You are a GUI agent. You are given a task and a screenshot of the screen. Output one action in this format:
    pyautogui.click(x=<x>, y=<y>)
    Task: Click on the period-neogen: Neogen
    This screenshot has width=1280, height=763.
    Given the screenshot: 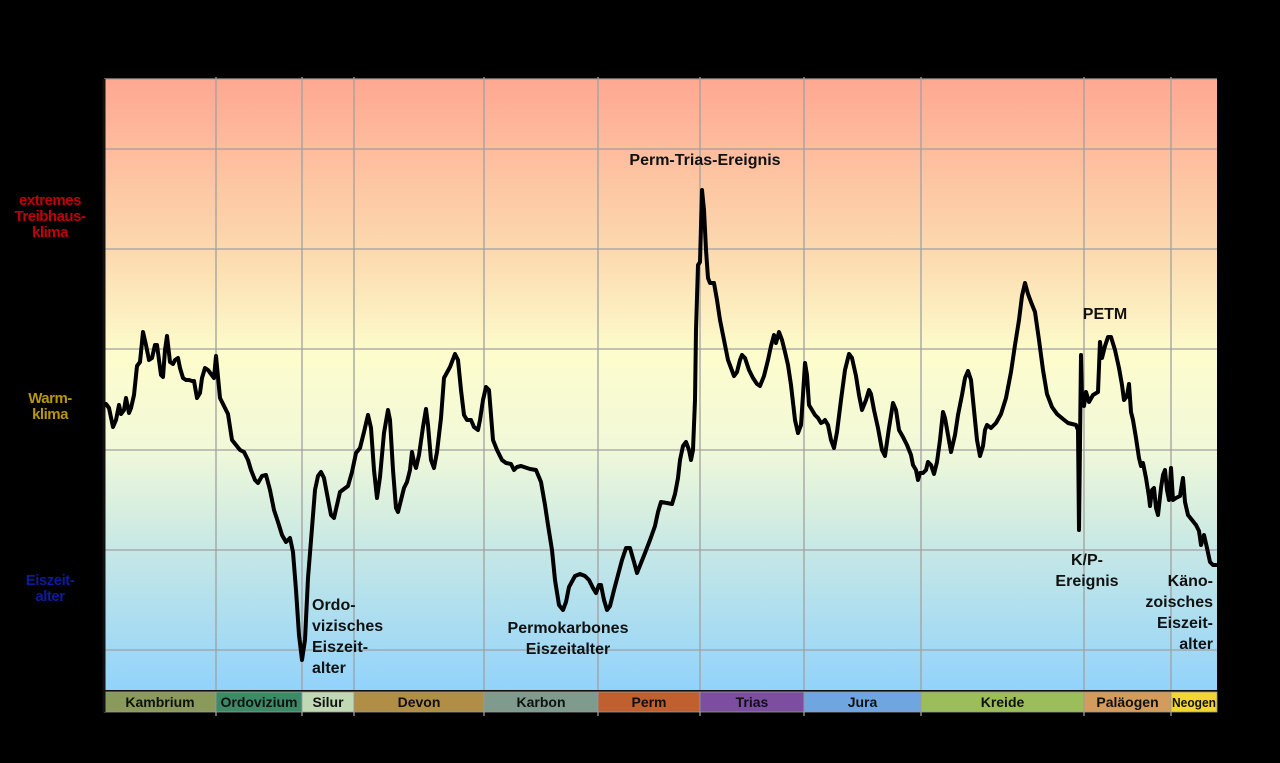 What is the action you would take?
    pyautogui.click(x=1194, y=702)
    